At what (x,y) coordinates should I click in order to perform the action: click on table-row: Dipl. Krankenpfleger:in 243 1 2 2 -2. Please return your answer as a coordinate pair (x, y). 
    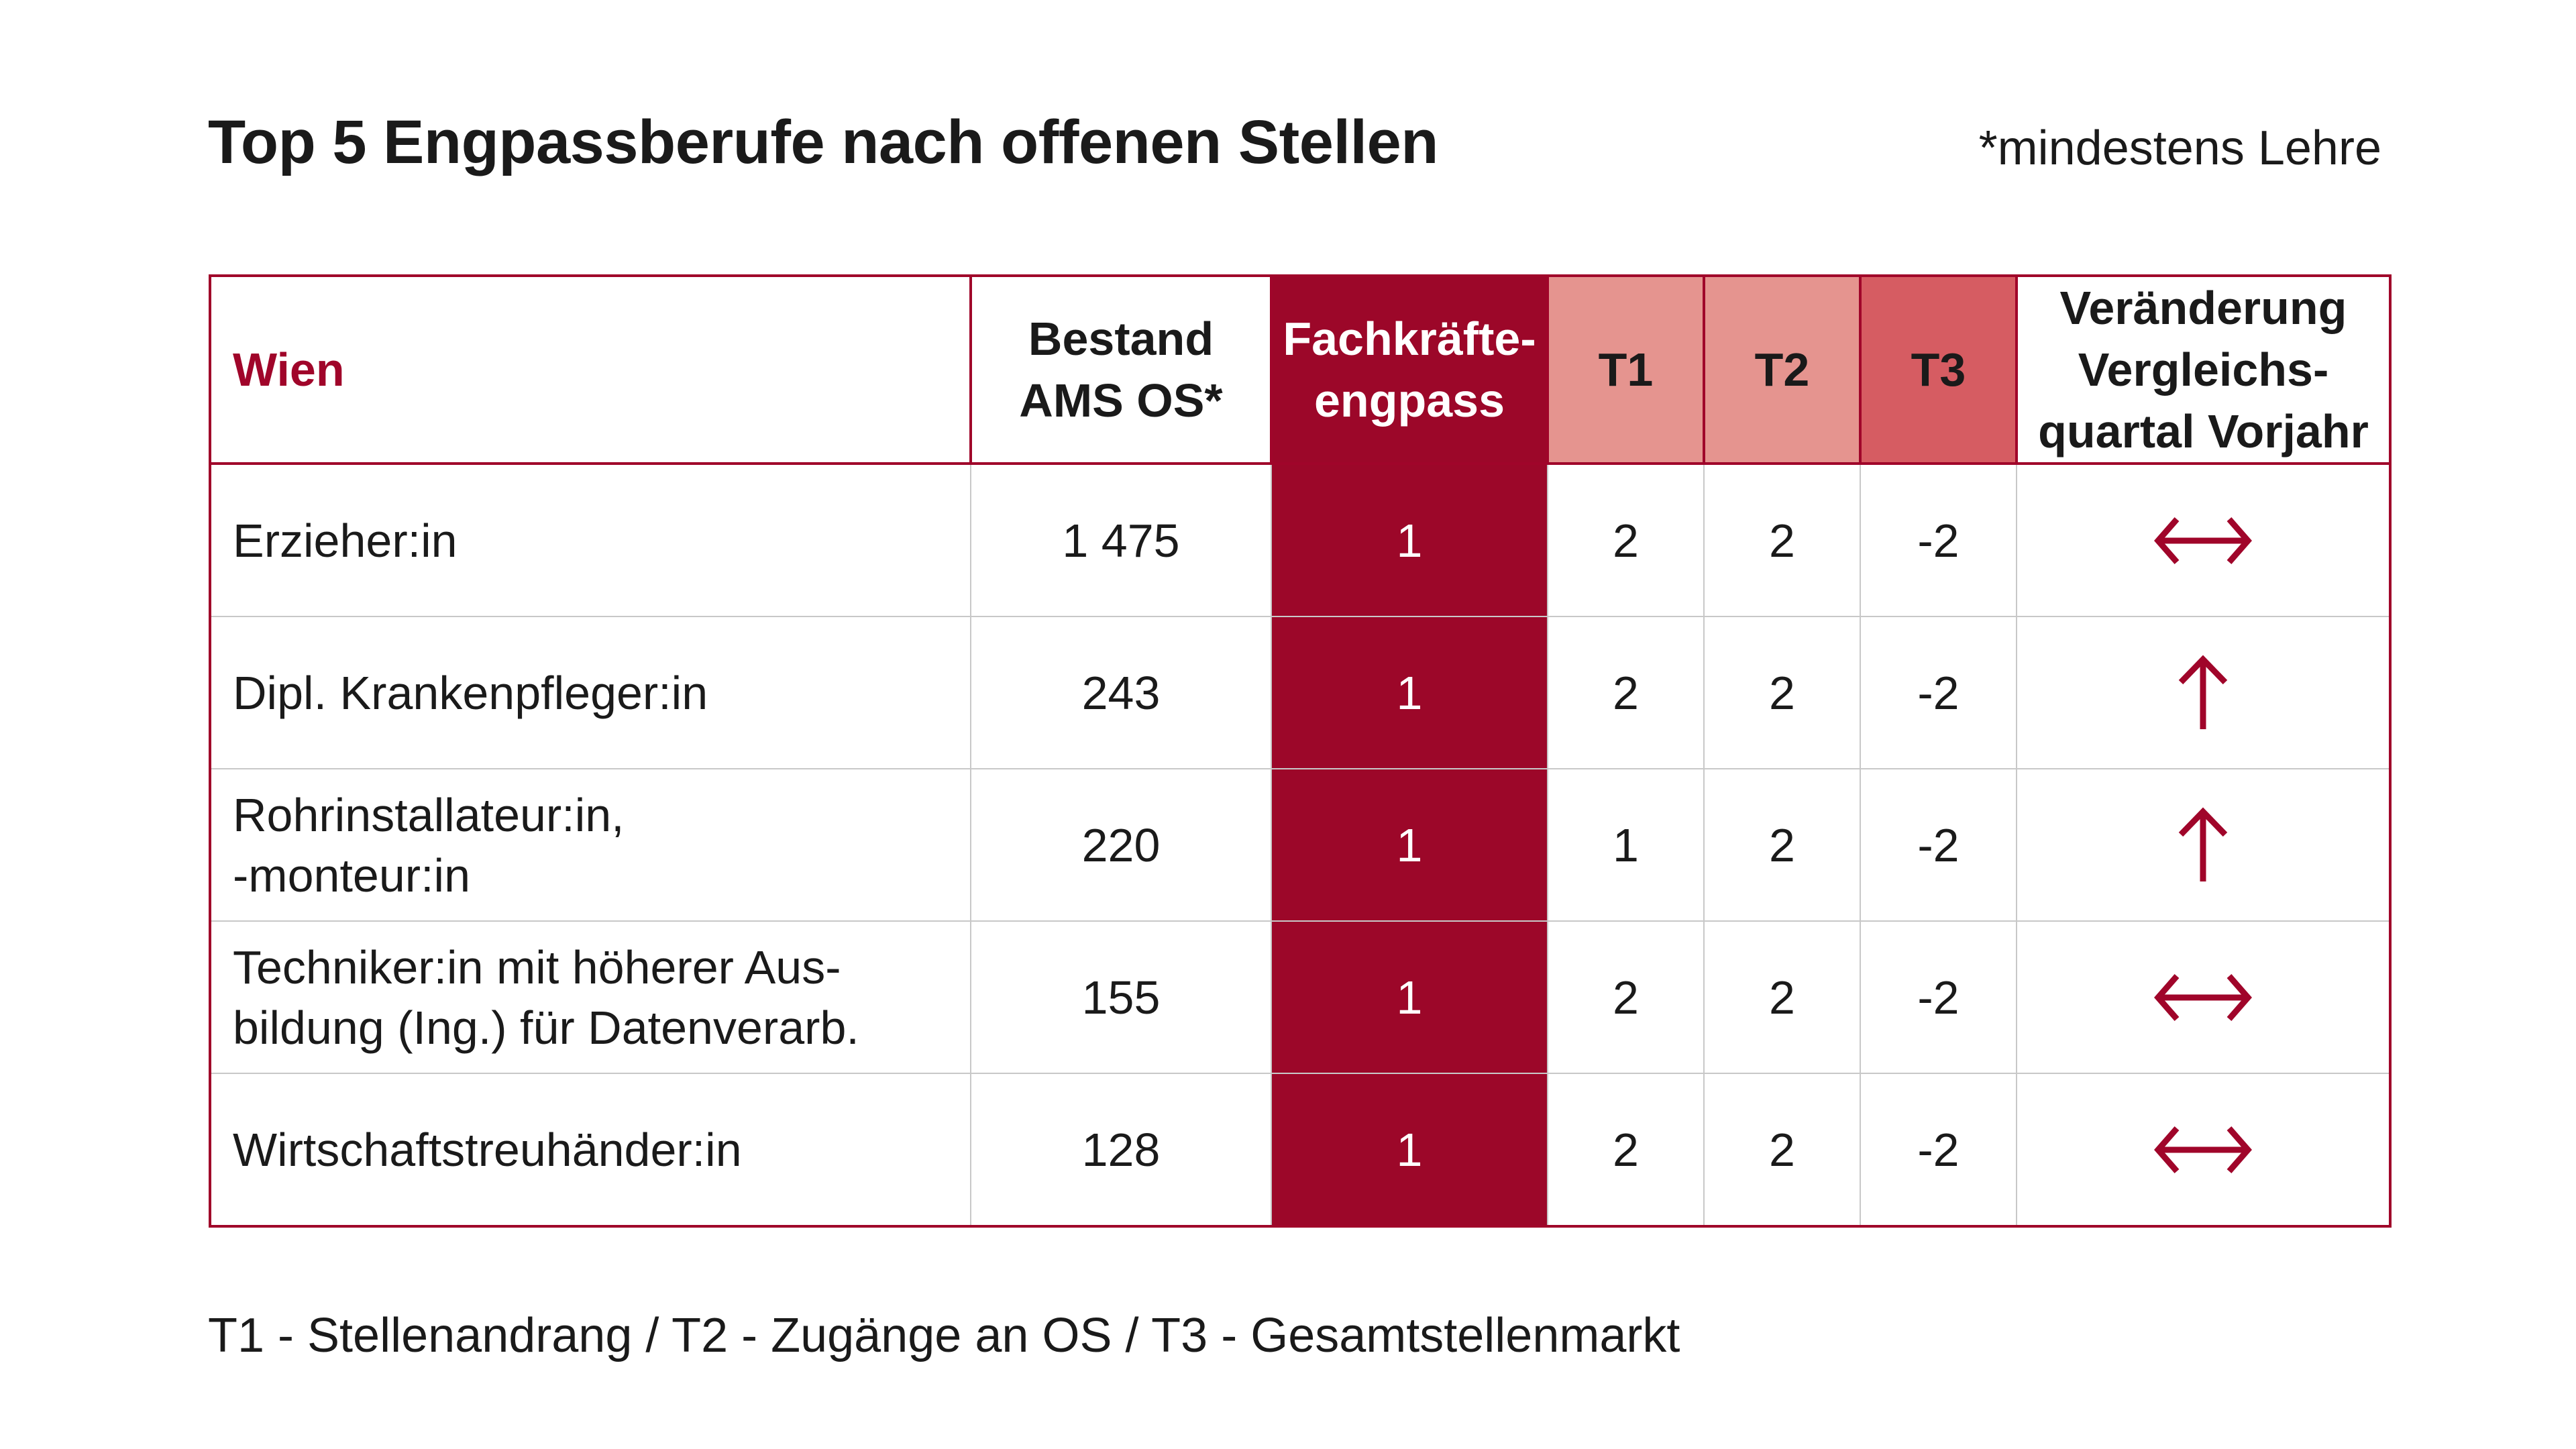
    Looking at the image, I should click on (1300, 692).